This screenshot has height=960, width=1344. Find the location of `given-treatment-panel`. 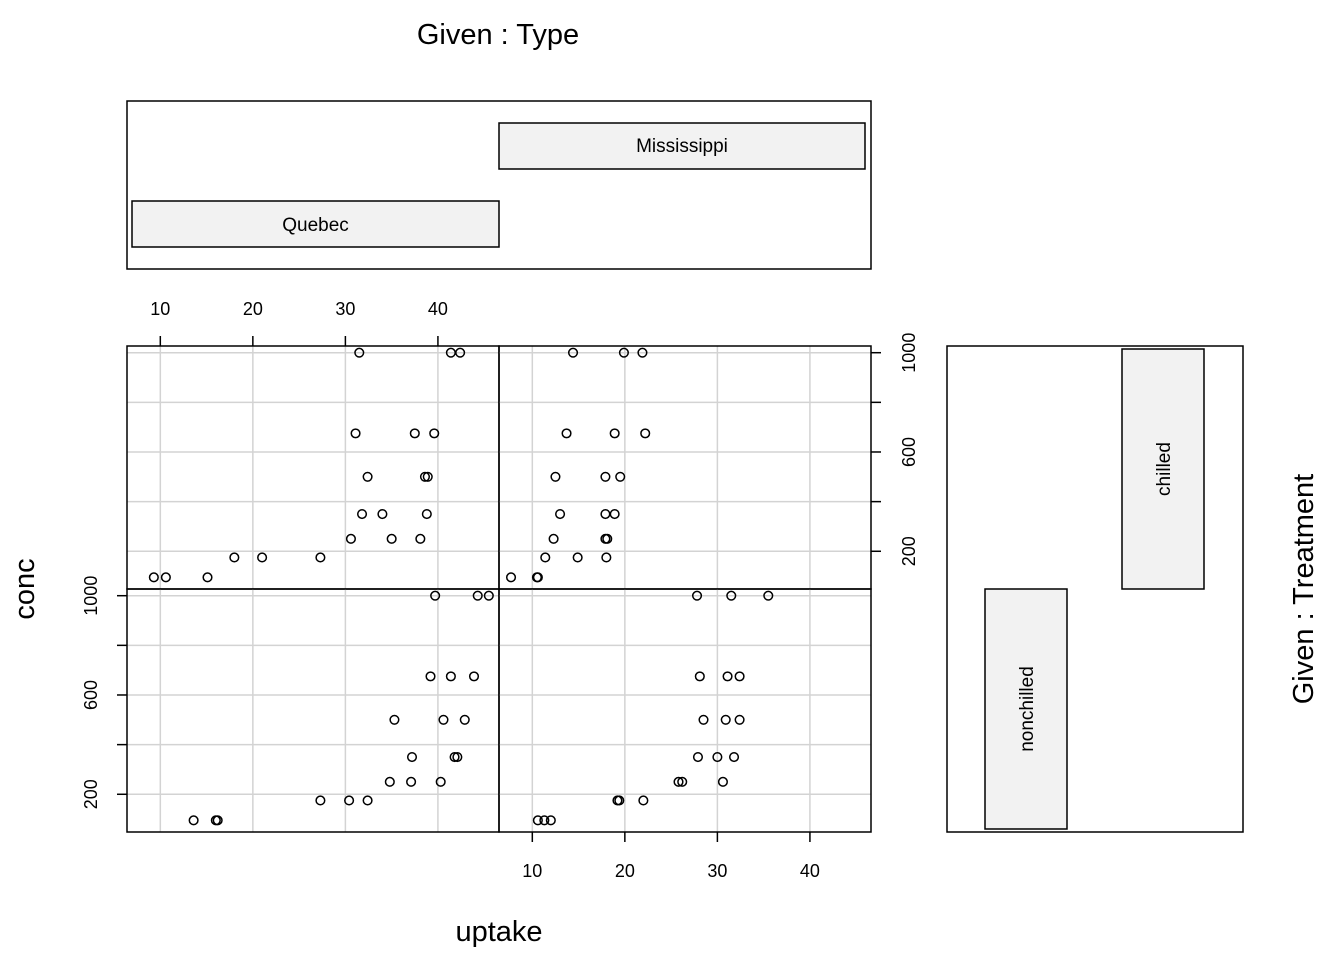

given-treatment-panel is located at coordinates (1095, 589).